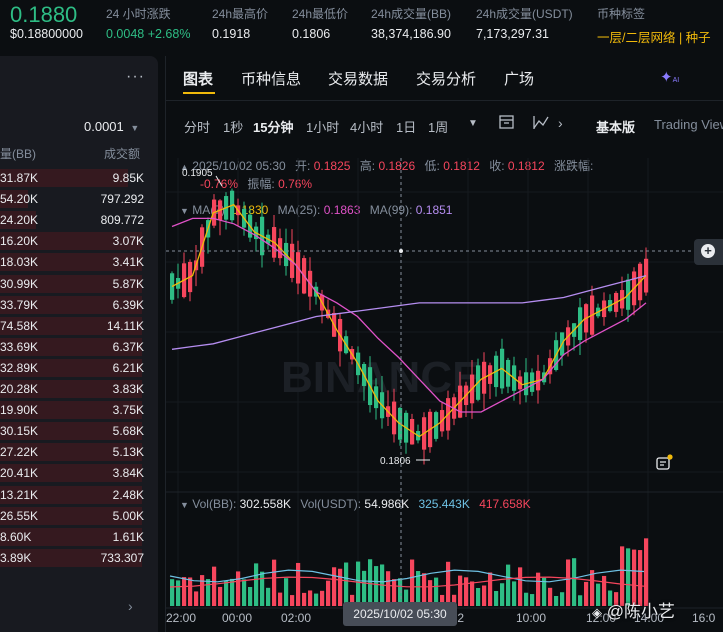  I want to click on interval-3: 1小时, so click(323, 127).